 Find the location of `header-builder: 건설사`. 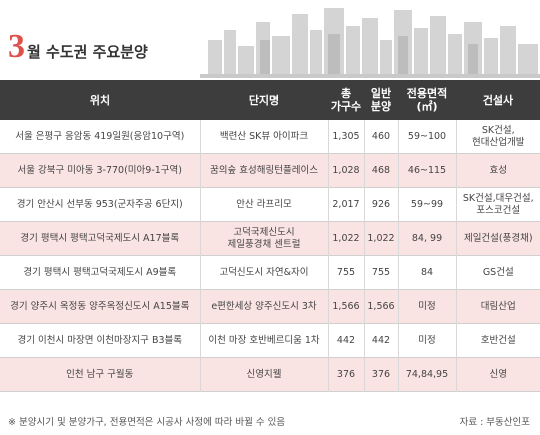

header-builder: 건설사 is located at coordinates (498, 100).